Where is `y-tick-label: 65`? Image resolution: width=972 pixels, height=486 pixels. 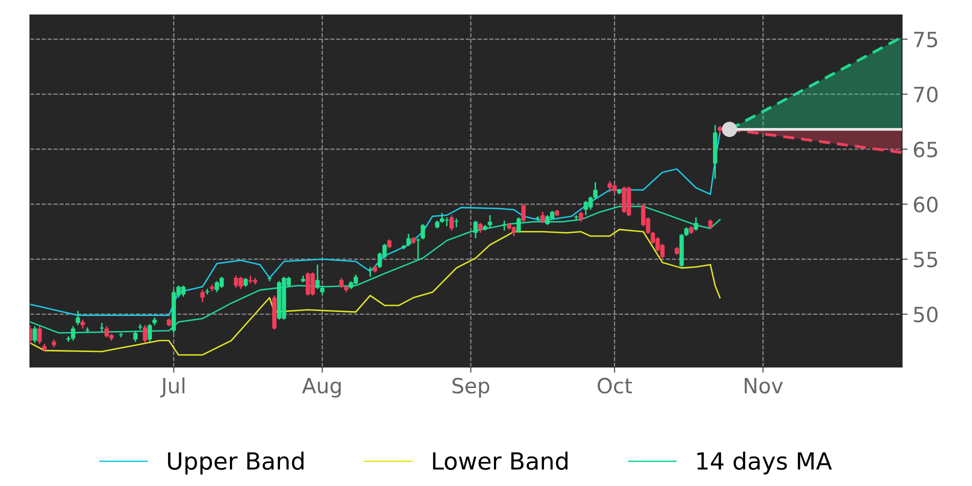
y-tick-label: 65 is located at coordinates (926, 150).